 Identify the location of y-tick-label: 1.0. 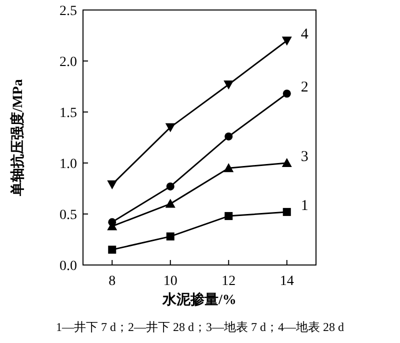
(68, 164).